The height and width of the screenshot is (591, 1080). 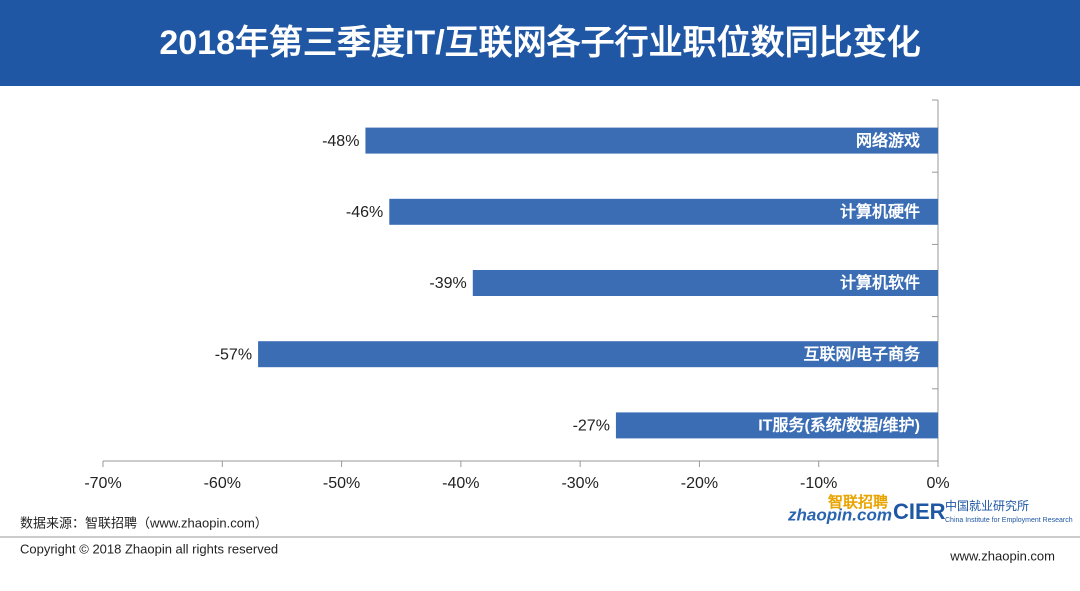 What do you see at coordinates (447, 283) in the screenshot?
I see `value-label: -39%` at bounding box center [447, 283].